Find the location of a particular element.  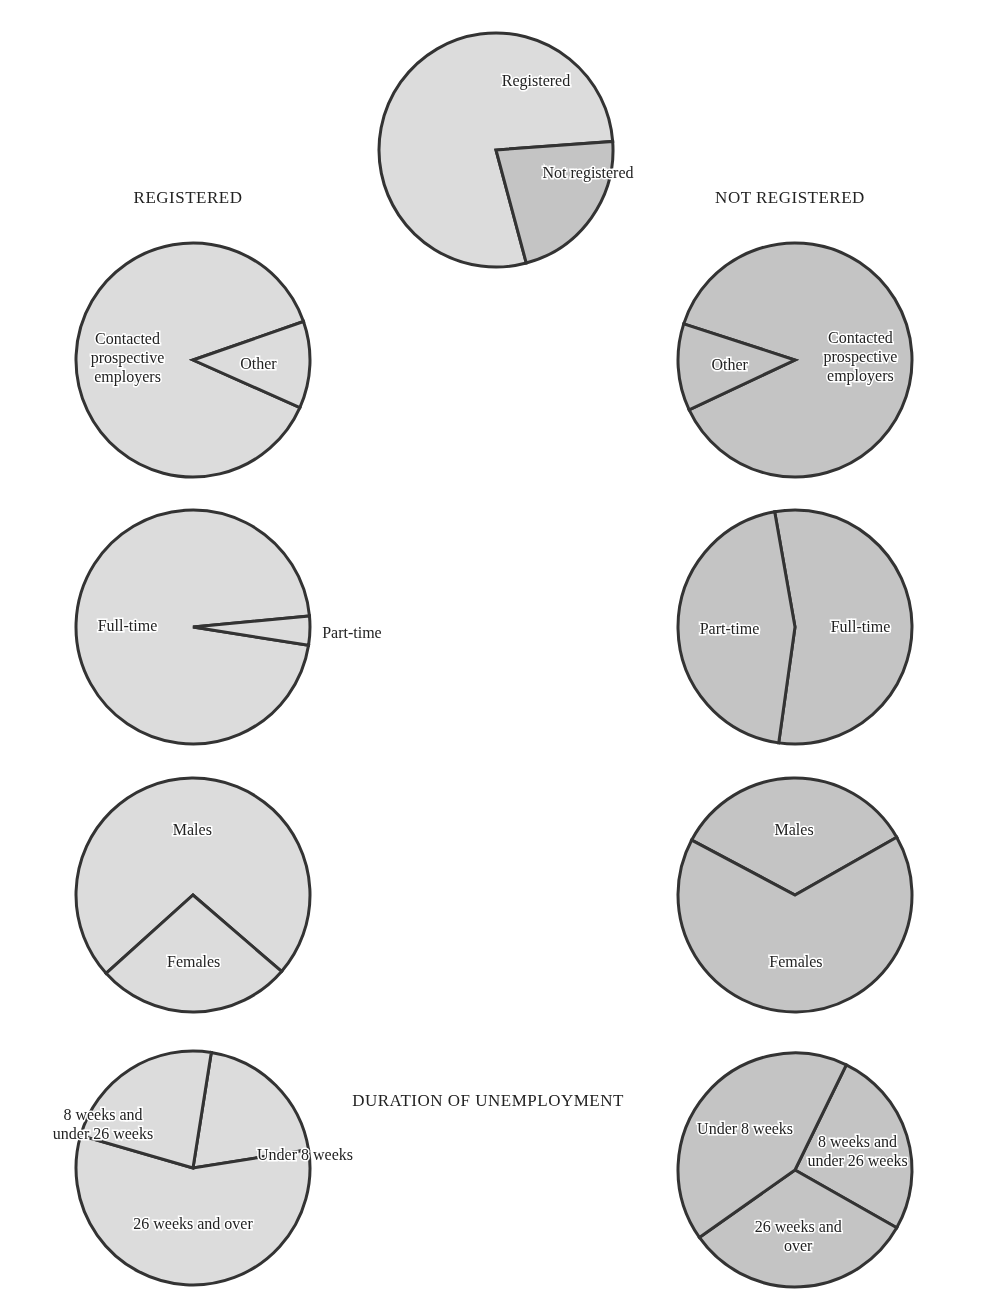

pie-slice is located at coordinates (192, 627).